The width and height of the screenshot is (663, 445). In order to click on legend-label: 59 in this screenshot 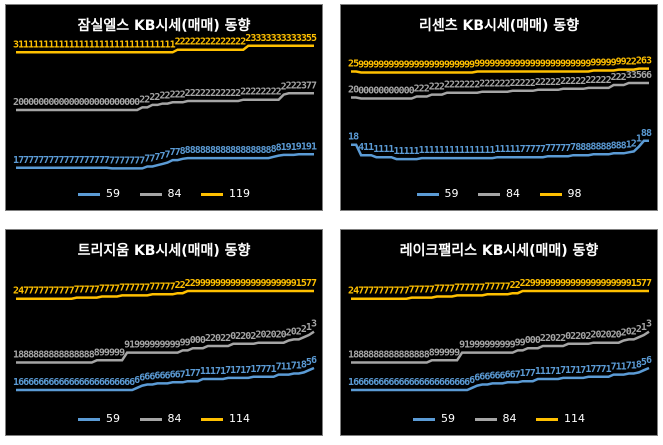, I will do `click(113, 193)`.